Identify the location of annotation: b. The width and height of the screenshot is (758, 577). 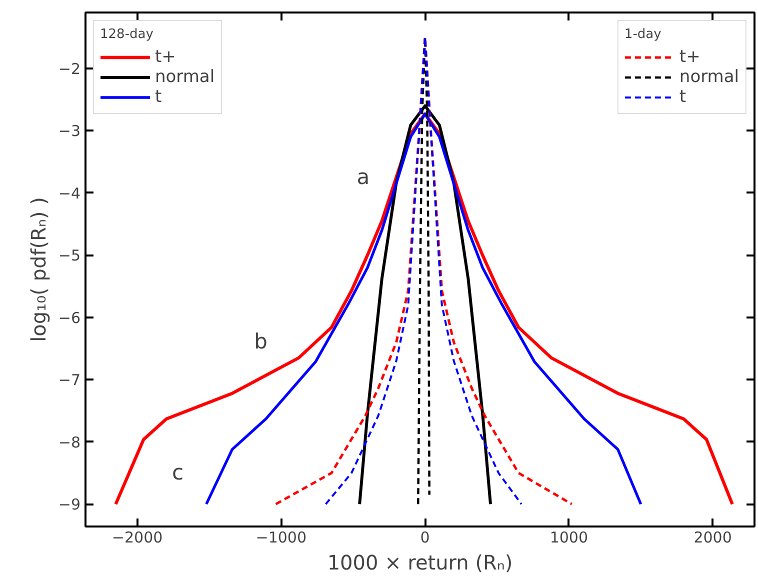
(261, 341).